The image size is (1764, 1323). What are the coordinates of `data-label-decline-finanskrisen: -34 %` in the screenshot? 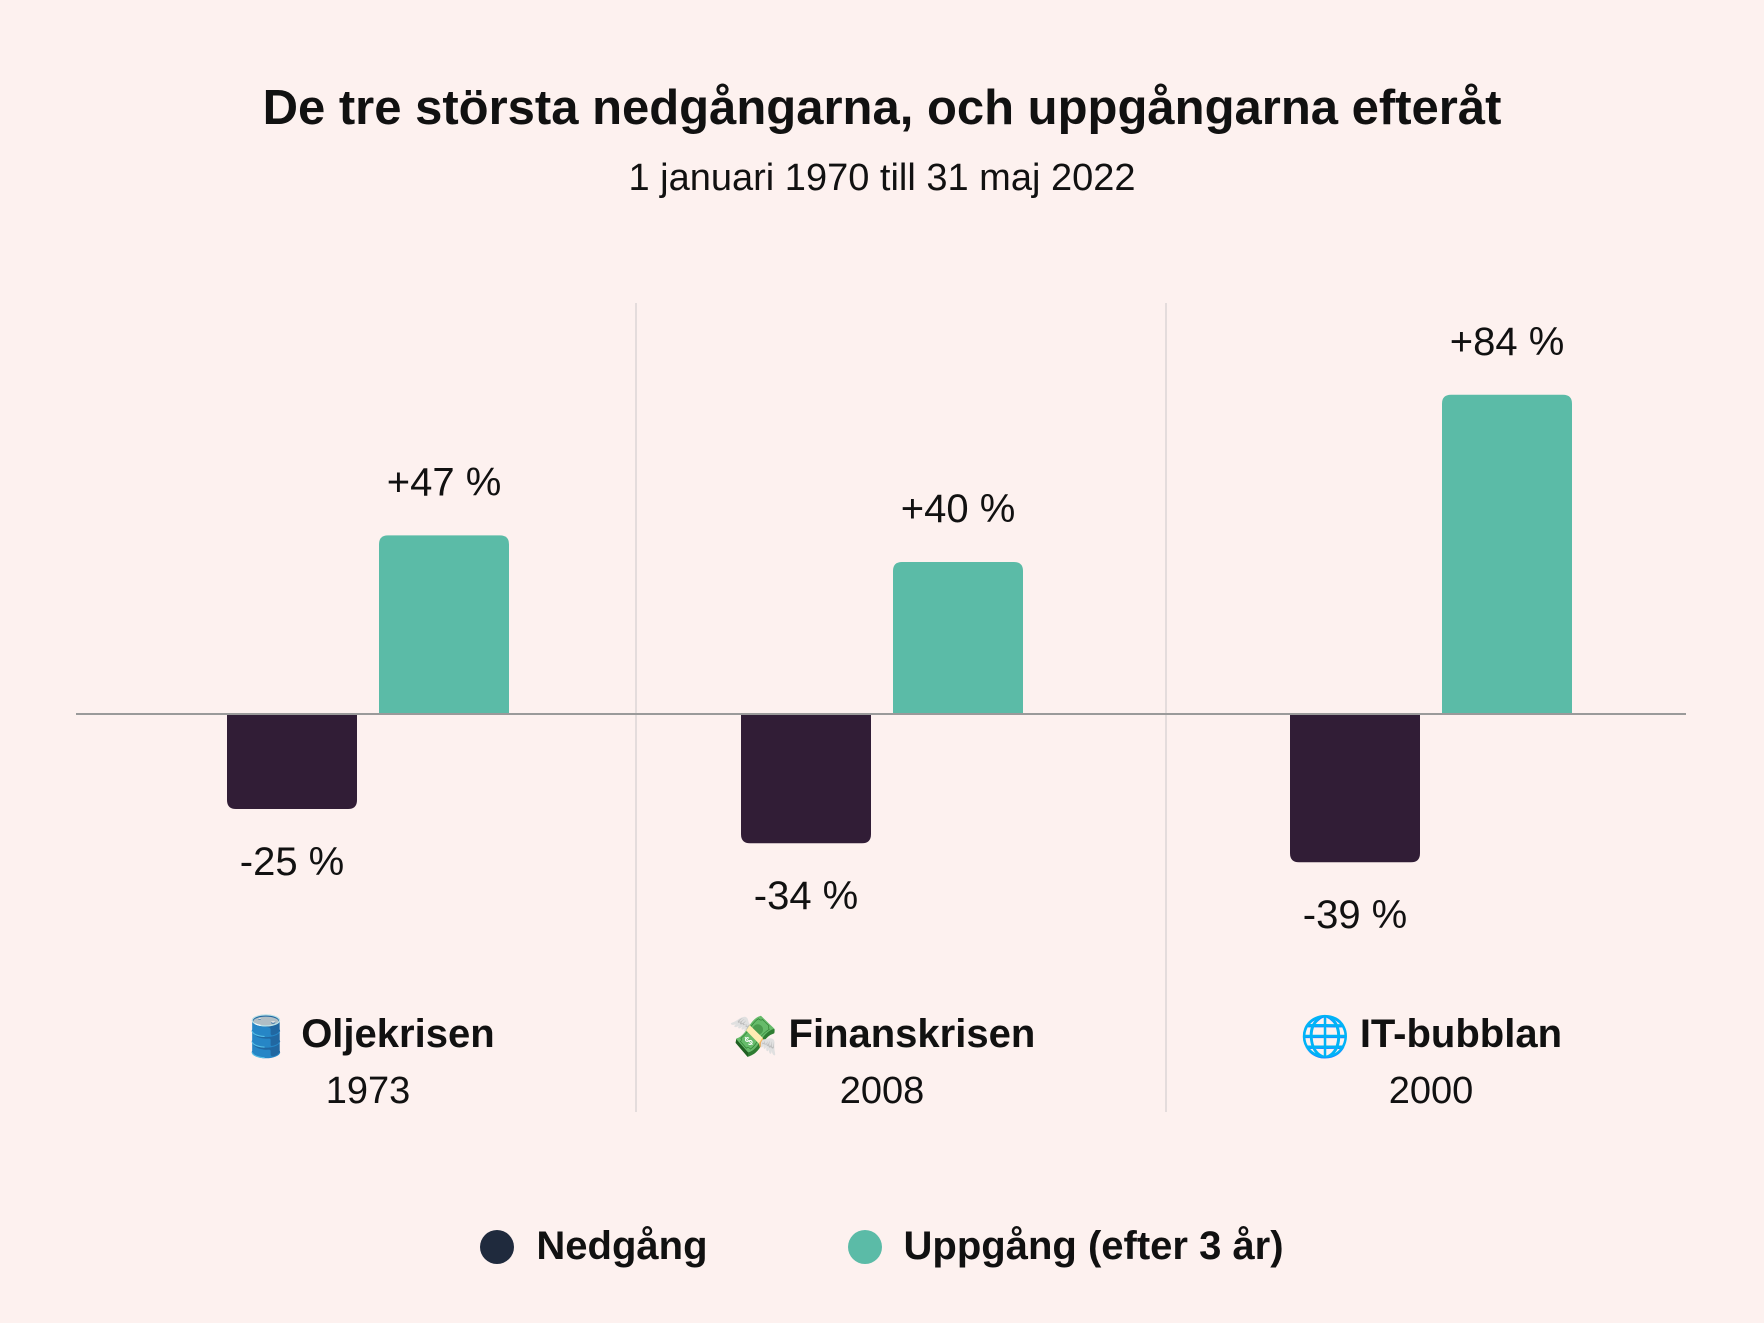 It's located at (806, 896).